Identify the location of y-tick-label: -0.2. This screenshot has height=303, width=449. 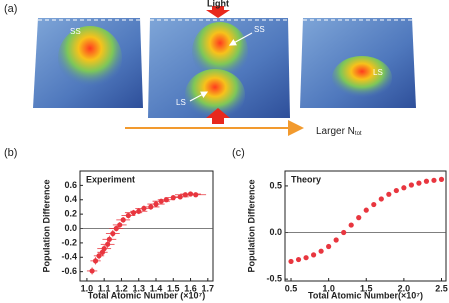
(69, 242).